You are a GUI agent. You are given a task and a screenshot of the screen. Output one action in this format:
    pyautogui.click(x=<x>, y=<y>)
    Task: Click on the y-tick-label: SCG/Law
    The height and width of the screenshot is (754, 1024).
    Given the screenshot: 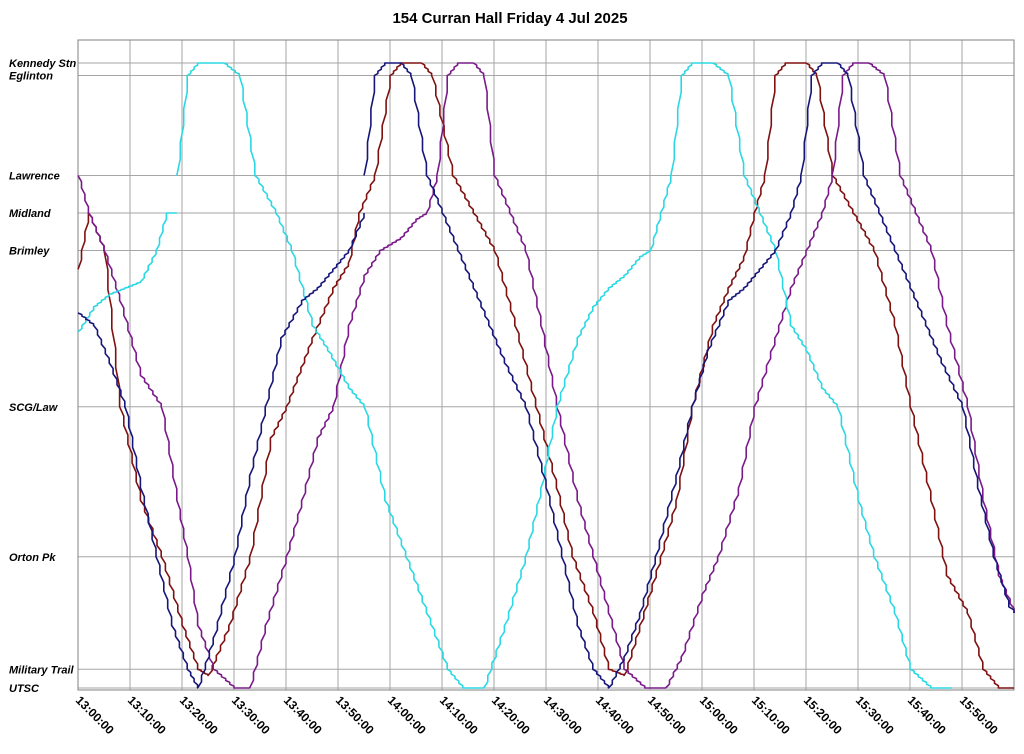 What is the action you would take?
    pyautogui.click(x=34, y=408)
    